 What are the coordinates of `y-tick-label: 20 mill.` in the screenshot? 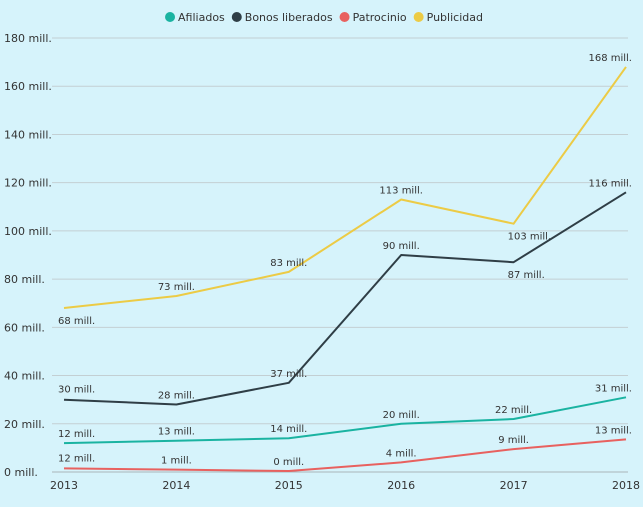 It's located at (24, 424).